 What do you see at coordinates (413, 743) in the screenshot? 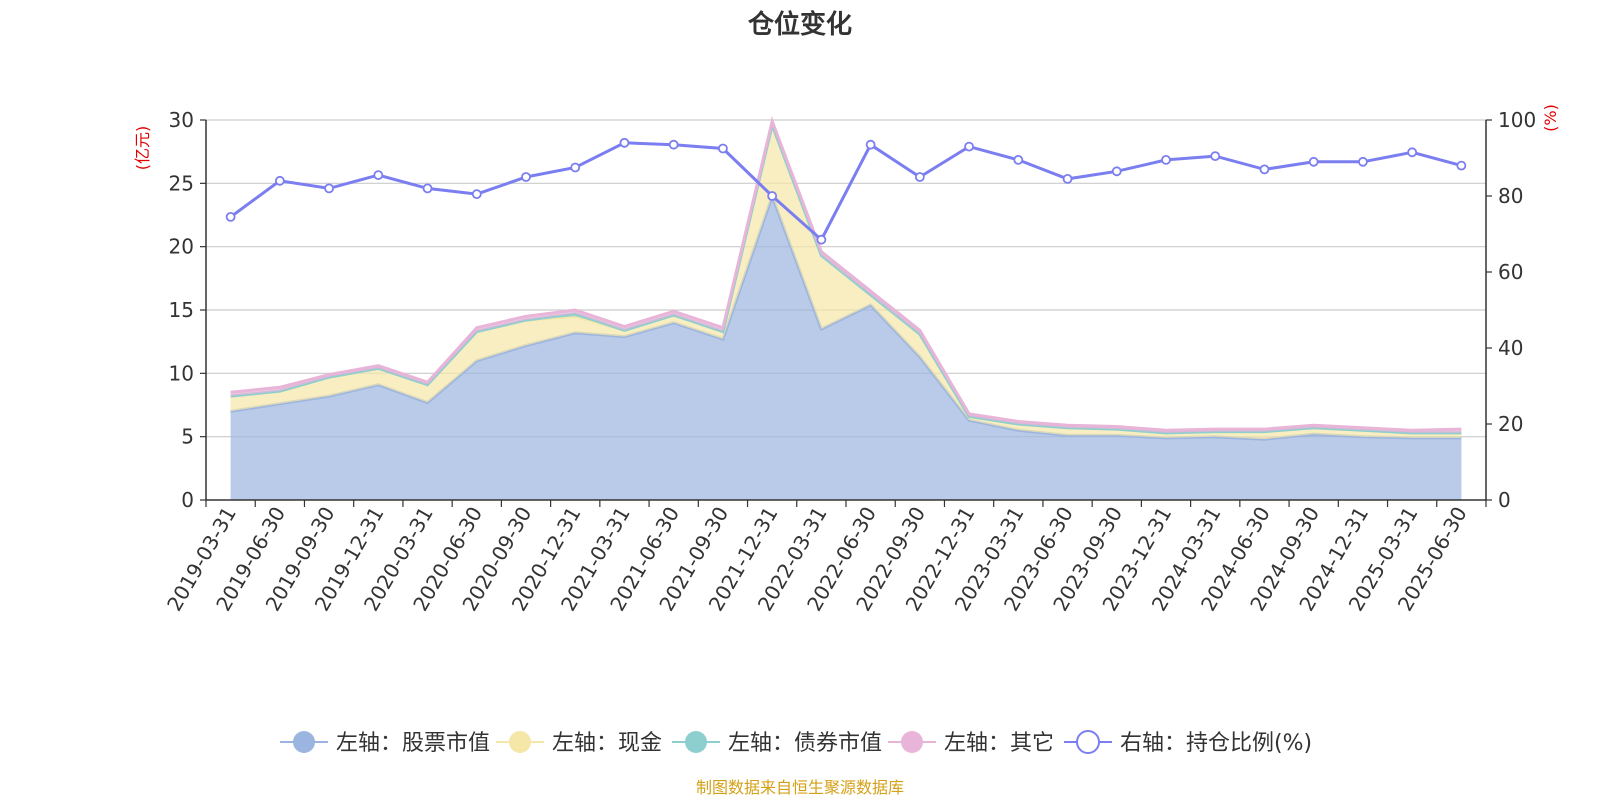
I see `legend-label: 左轴：股票市值` at bounding box center [413, 743].